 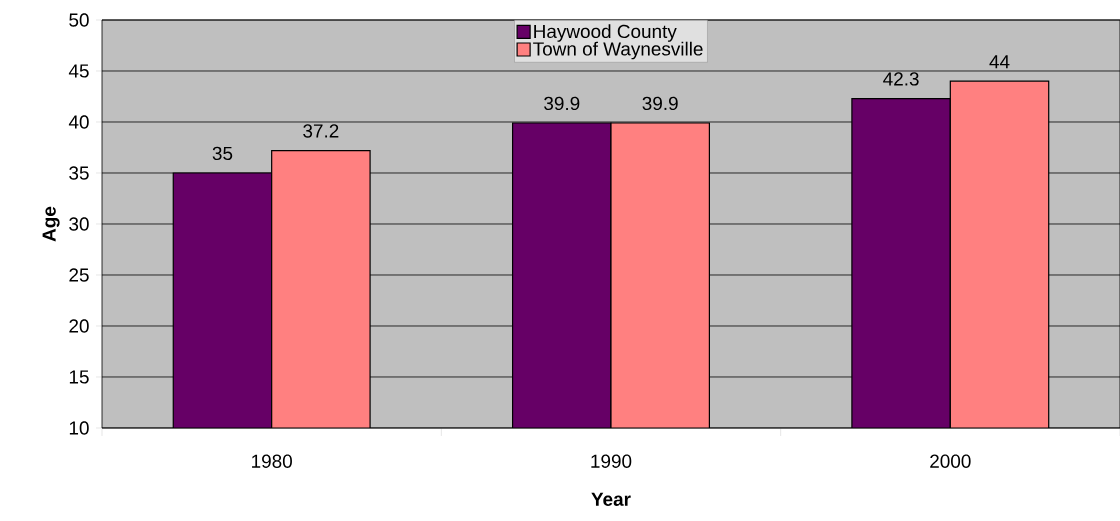 I want to click on legend-label: Town of Waynesville, so click(x=618, y=50).